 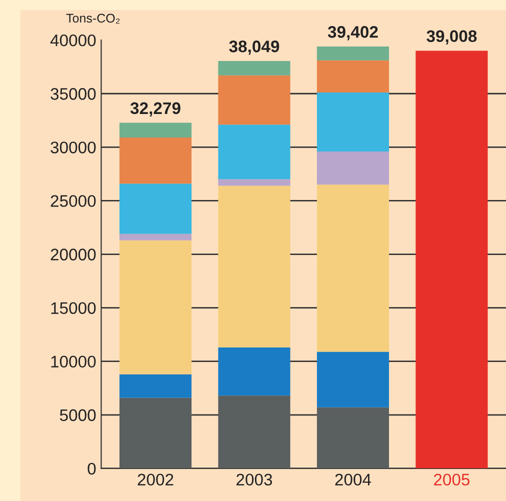 I want to click on y-tick-label: 5000, so click(x=78, y=415).